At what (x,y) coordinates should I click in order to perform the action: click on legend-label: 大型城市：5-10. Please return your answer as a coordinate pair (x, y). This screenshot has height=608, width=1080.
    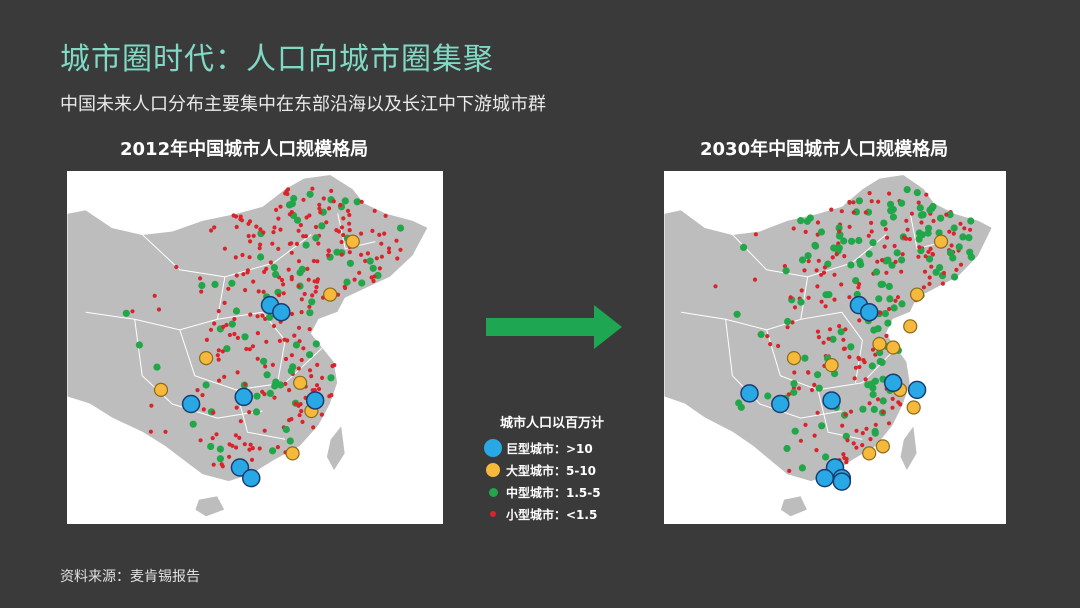
    Looking at the image, I should click on (551, 470).